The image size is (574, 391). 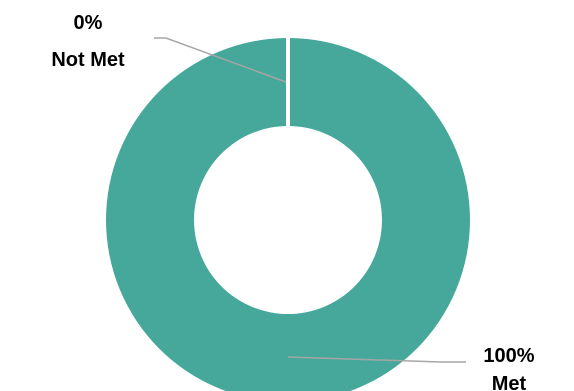 I want to click on data-label-not-met-percent: 0%, so click(x=88, y=23).